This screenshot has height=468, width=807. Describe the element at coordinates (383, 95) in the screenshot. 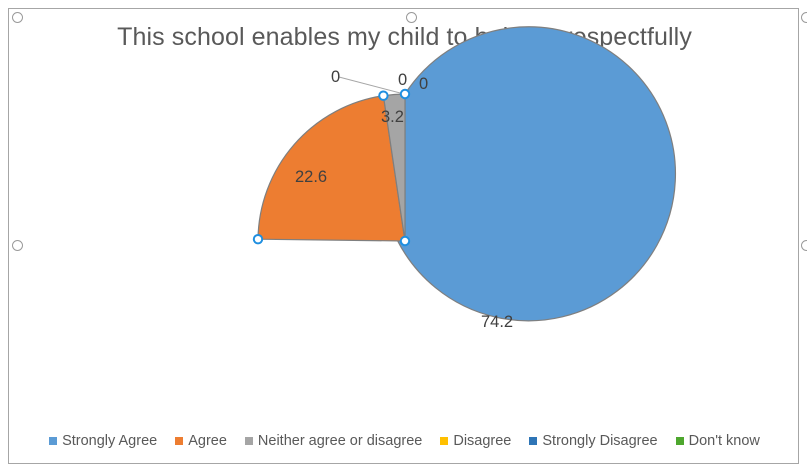

I see `slice-handle-gray-orange` at that location.